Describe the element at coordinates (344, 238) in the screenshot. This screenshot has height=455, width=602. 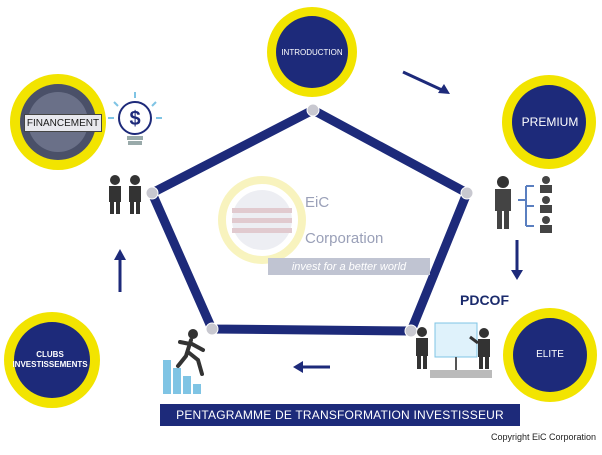
I see `logo-name-line2: Corporation` at that location.